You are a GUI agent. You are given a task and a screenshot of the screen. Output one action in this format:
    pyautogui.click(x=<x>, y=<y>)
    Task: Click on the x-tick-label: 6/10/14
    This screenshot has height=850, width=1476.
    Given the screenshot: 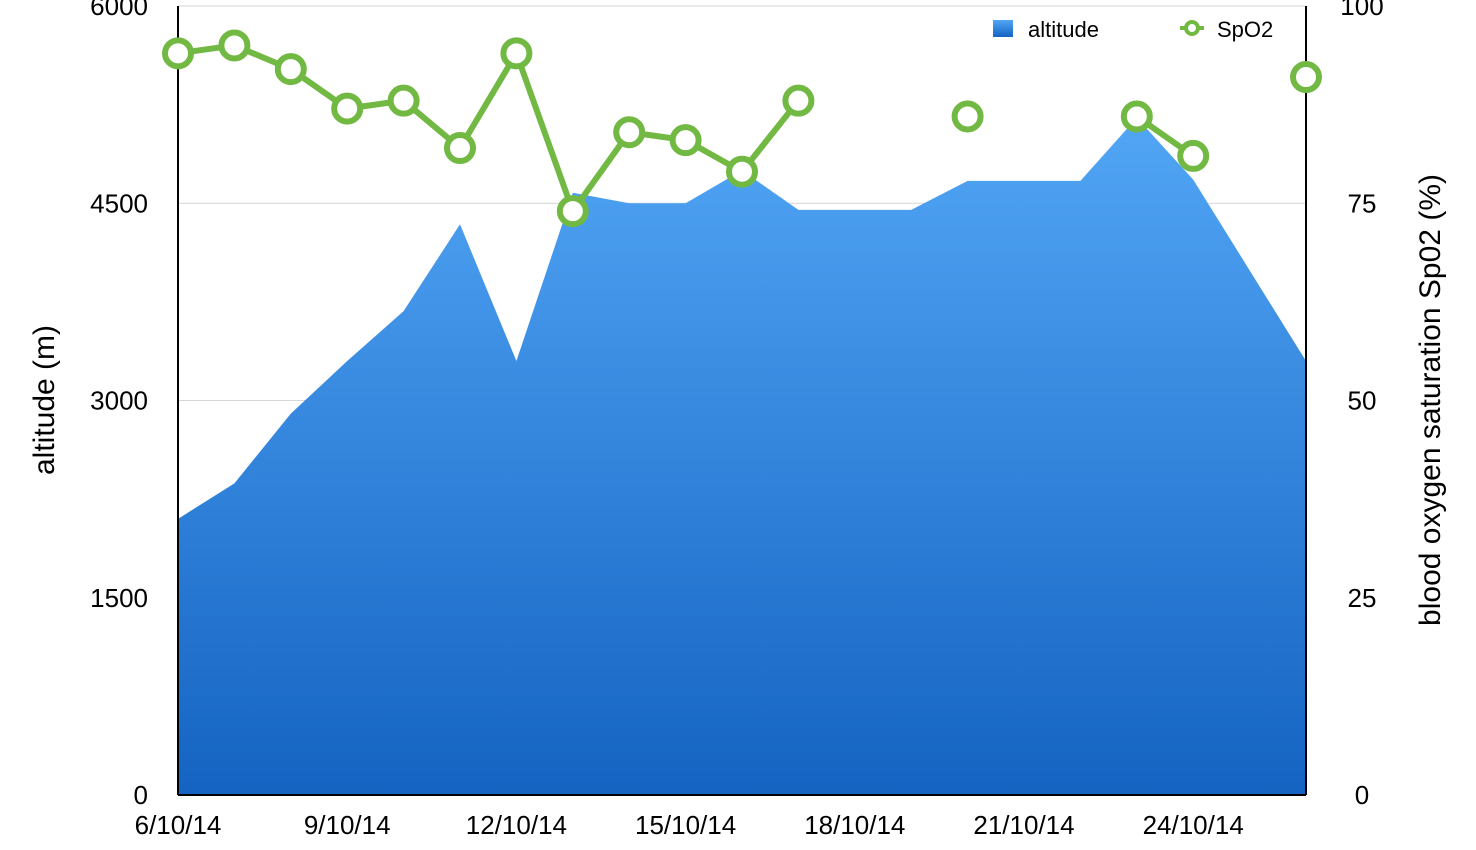 What is the action you would take?
    pyautogui.click(x=178, y=825)
    